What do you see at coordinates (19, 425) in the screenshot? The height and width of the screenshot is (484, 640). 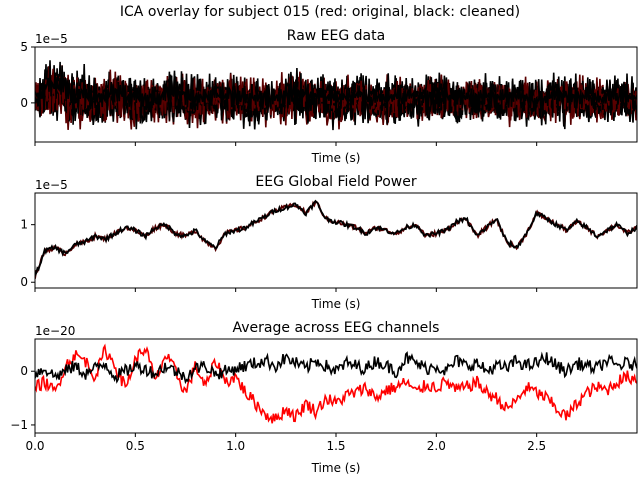 I see `y-tick-label: −1` at bounding box center [19, 425].